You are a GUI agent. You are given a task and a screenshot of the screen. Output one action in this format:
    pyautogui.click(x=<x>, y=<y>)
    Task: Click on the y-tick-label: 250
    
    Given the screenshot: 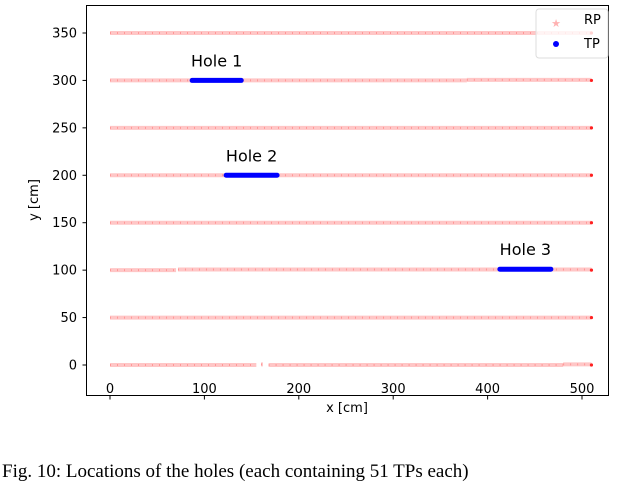 What is the action you would take?
    pyautogui.click(x=64, y=128)
    